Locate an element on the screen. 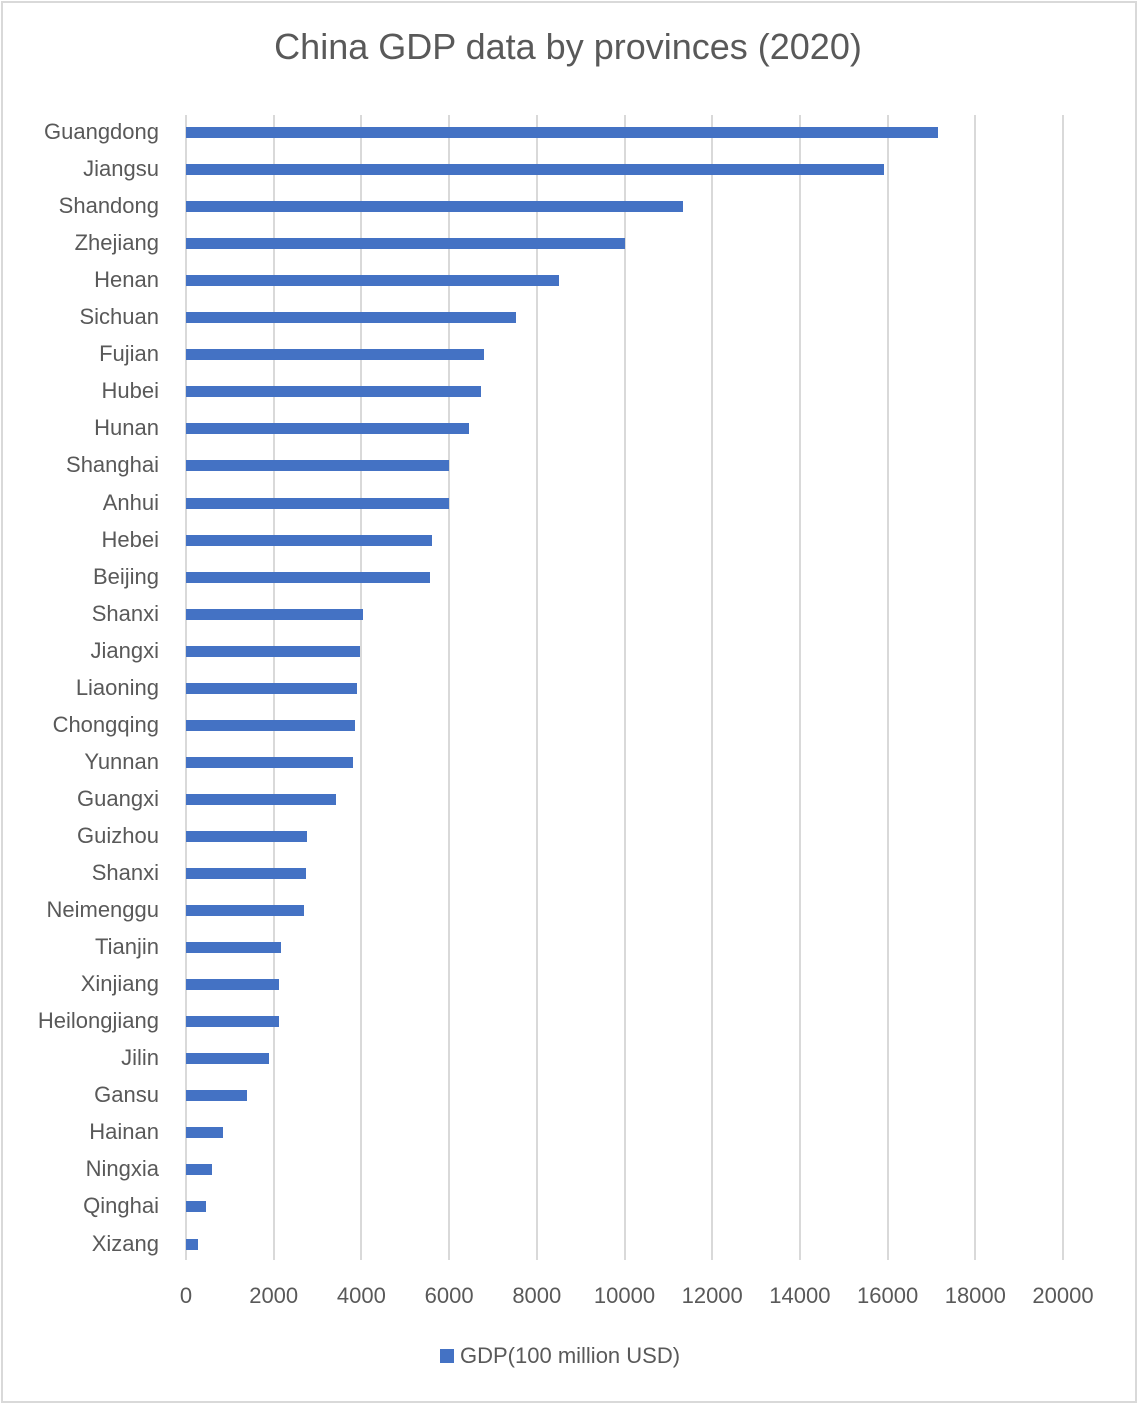 This screenshot has height=1411, width=1142. x-tick-label: 10000 is located at coordinates (624, 1295).